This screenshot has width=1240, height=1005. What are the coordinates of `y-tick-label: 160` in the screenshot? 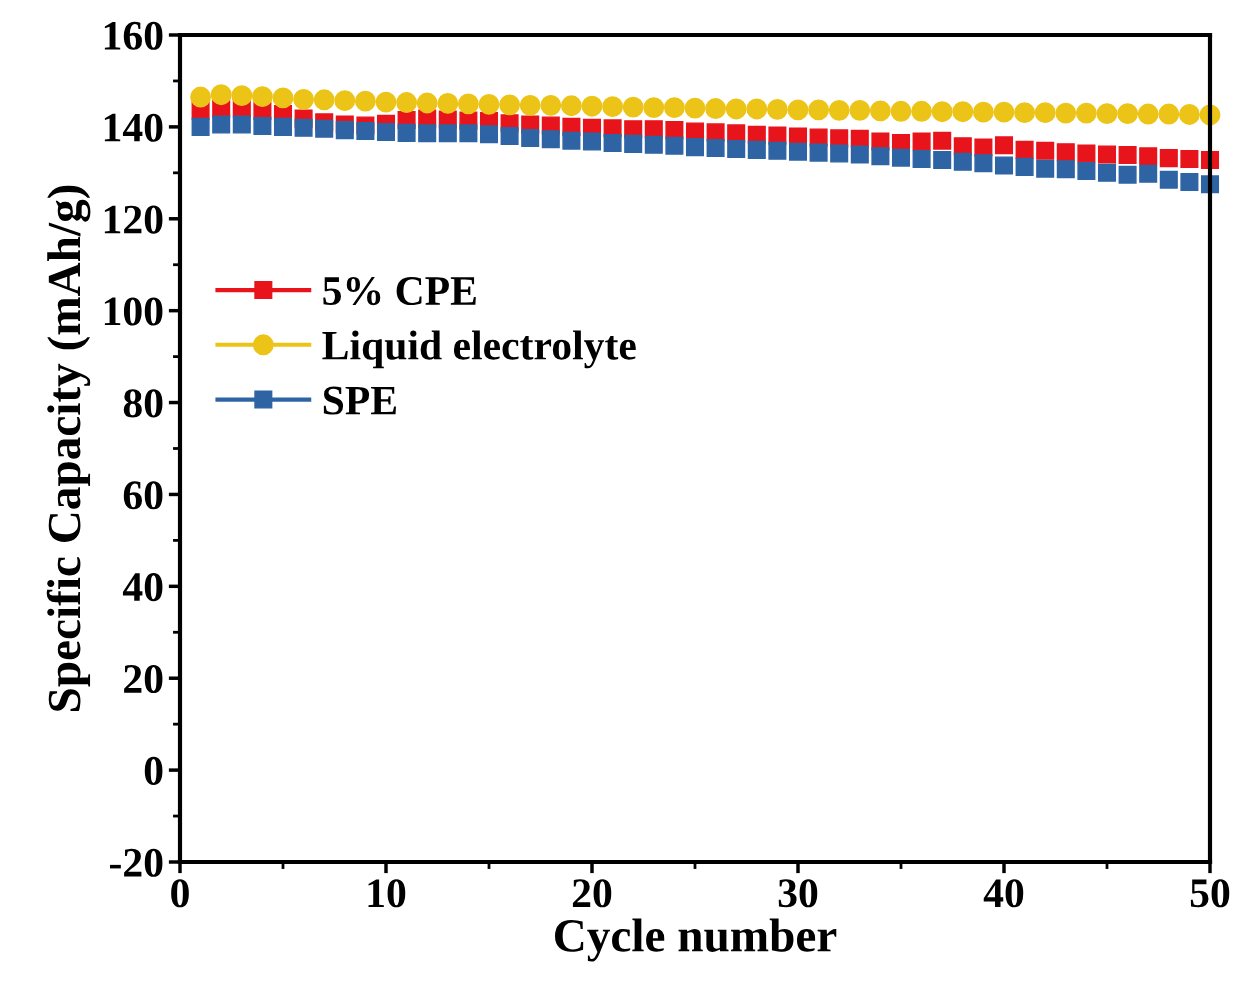 It's located at (133, 35).